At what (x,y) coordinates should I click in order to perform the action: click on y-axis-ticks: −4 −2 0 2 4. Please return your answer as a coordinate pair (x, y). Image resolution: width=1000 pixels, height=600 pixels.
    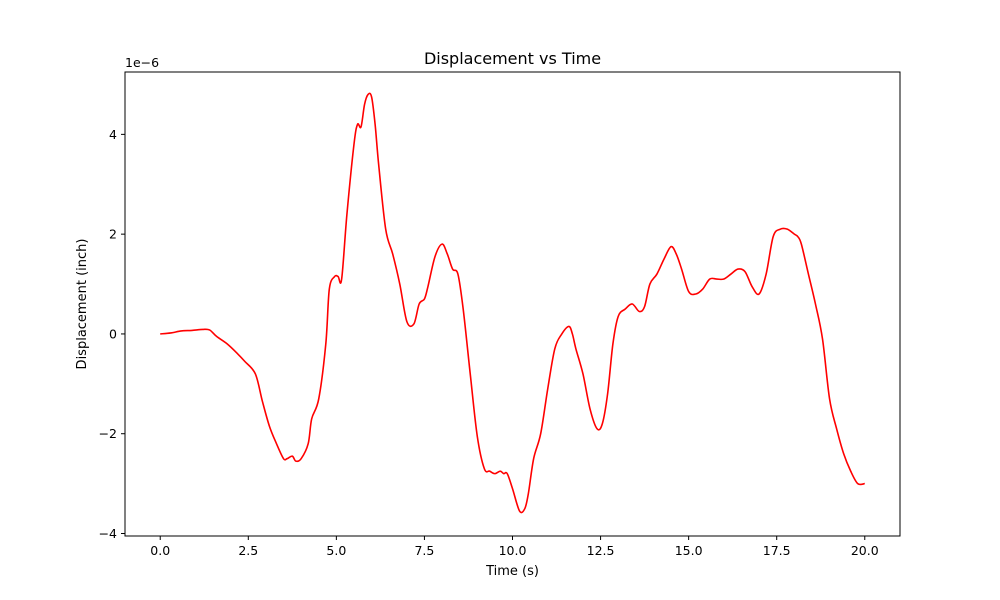
    Looking at the image, I should click on (112, 334).